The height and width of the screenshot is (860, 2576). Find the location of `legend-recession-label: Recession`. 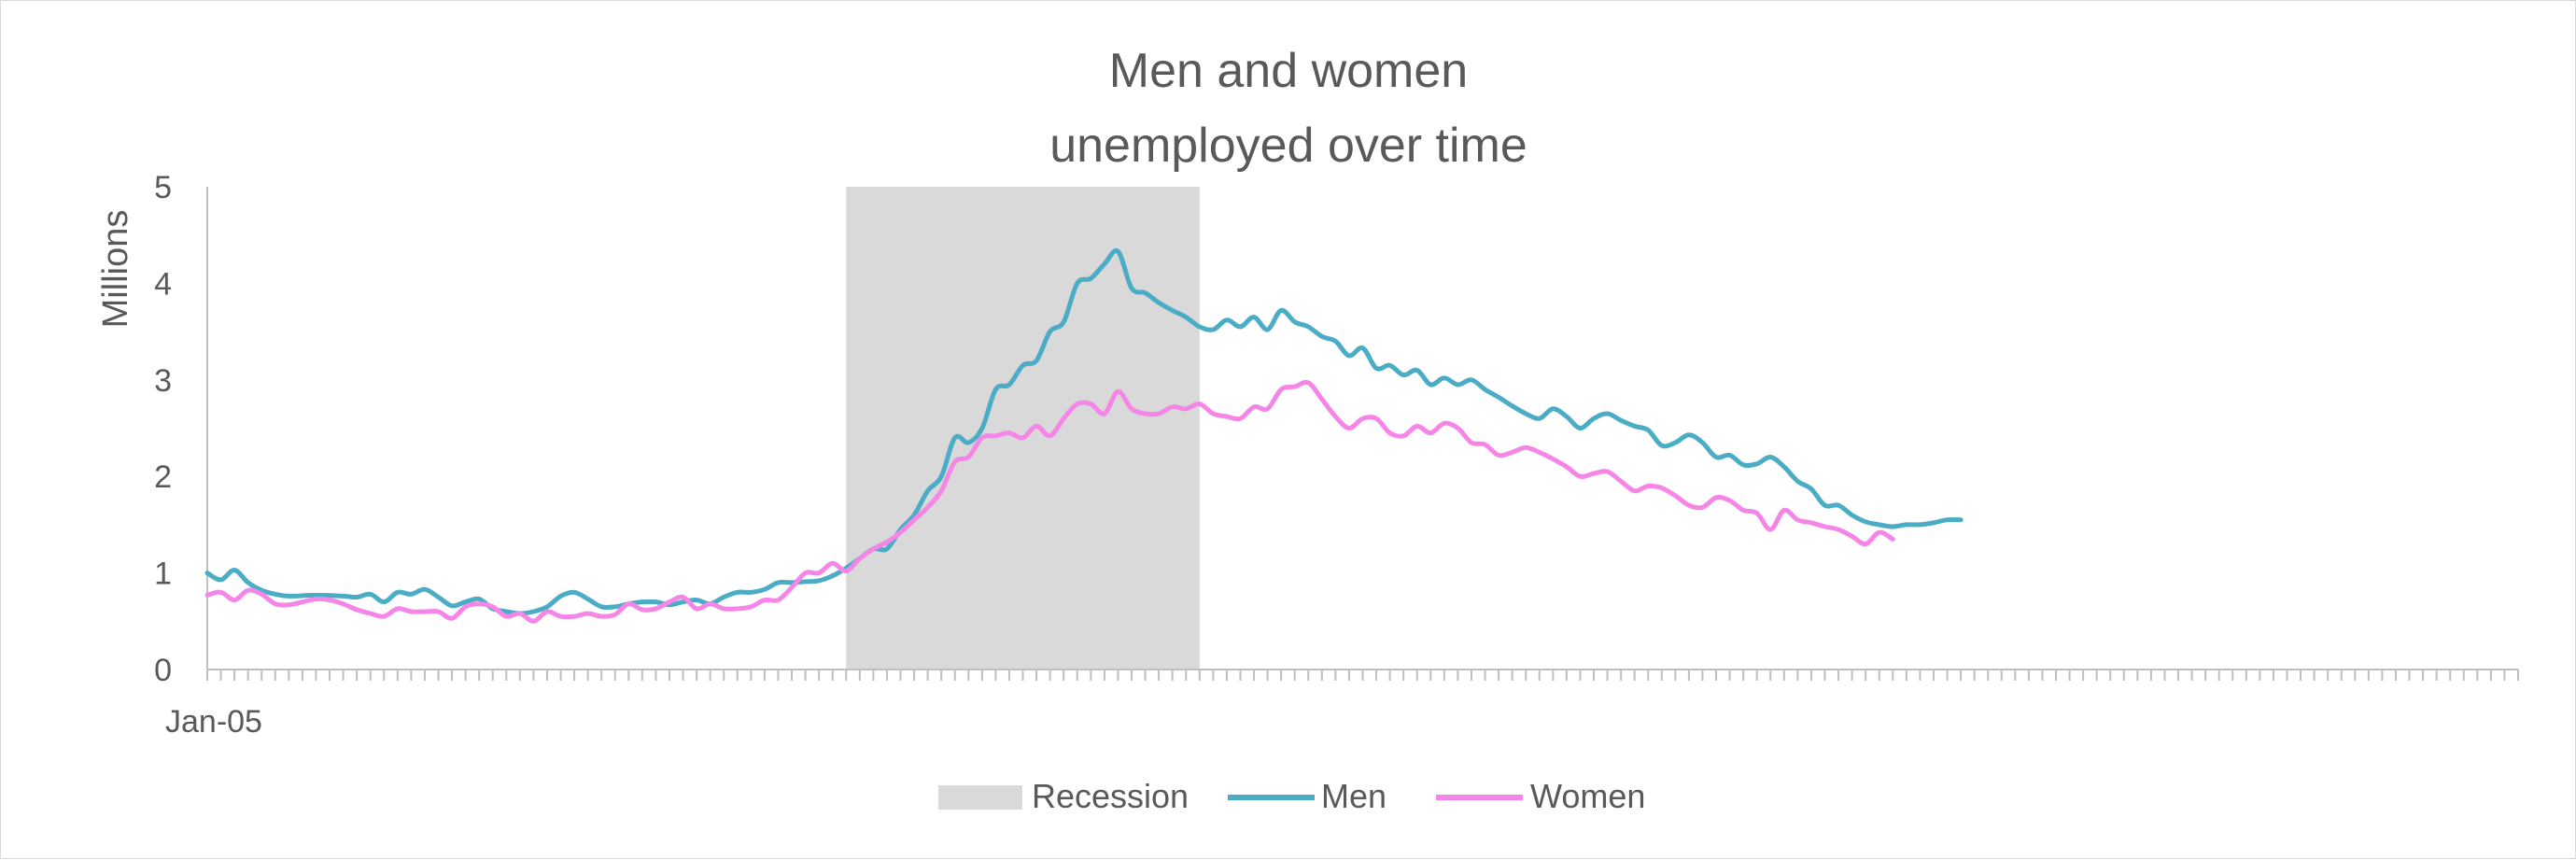

legend-recession-label: Recession is located at coordinates (1110, 796).